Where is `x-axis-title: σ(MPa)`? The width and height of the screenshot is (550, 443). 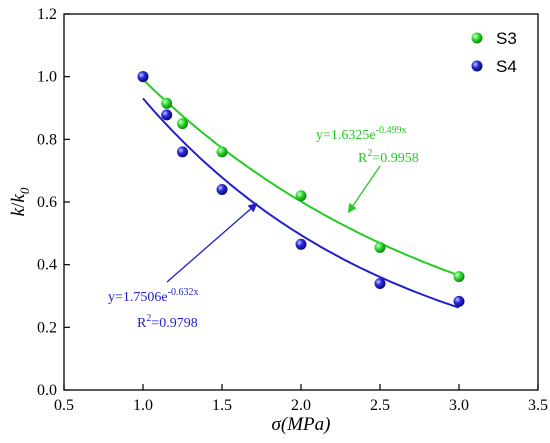
x-axis-title: σ(MPa) is located at coordinates (301, 424).